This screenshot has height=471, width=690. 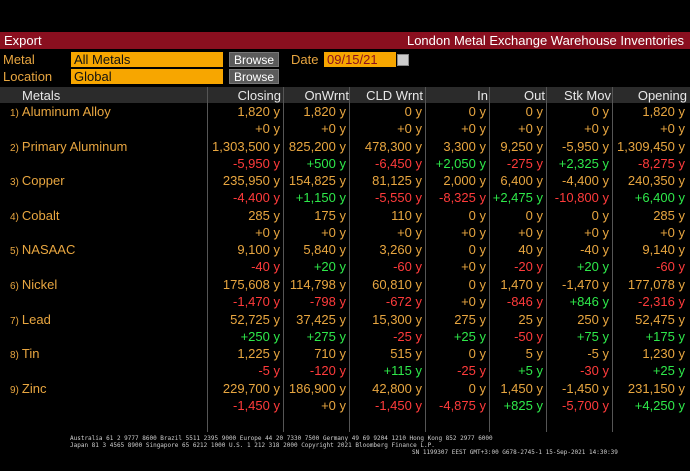 I want to click on cell-closing-change: +250 y, so click(x=260, y=336).